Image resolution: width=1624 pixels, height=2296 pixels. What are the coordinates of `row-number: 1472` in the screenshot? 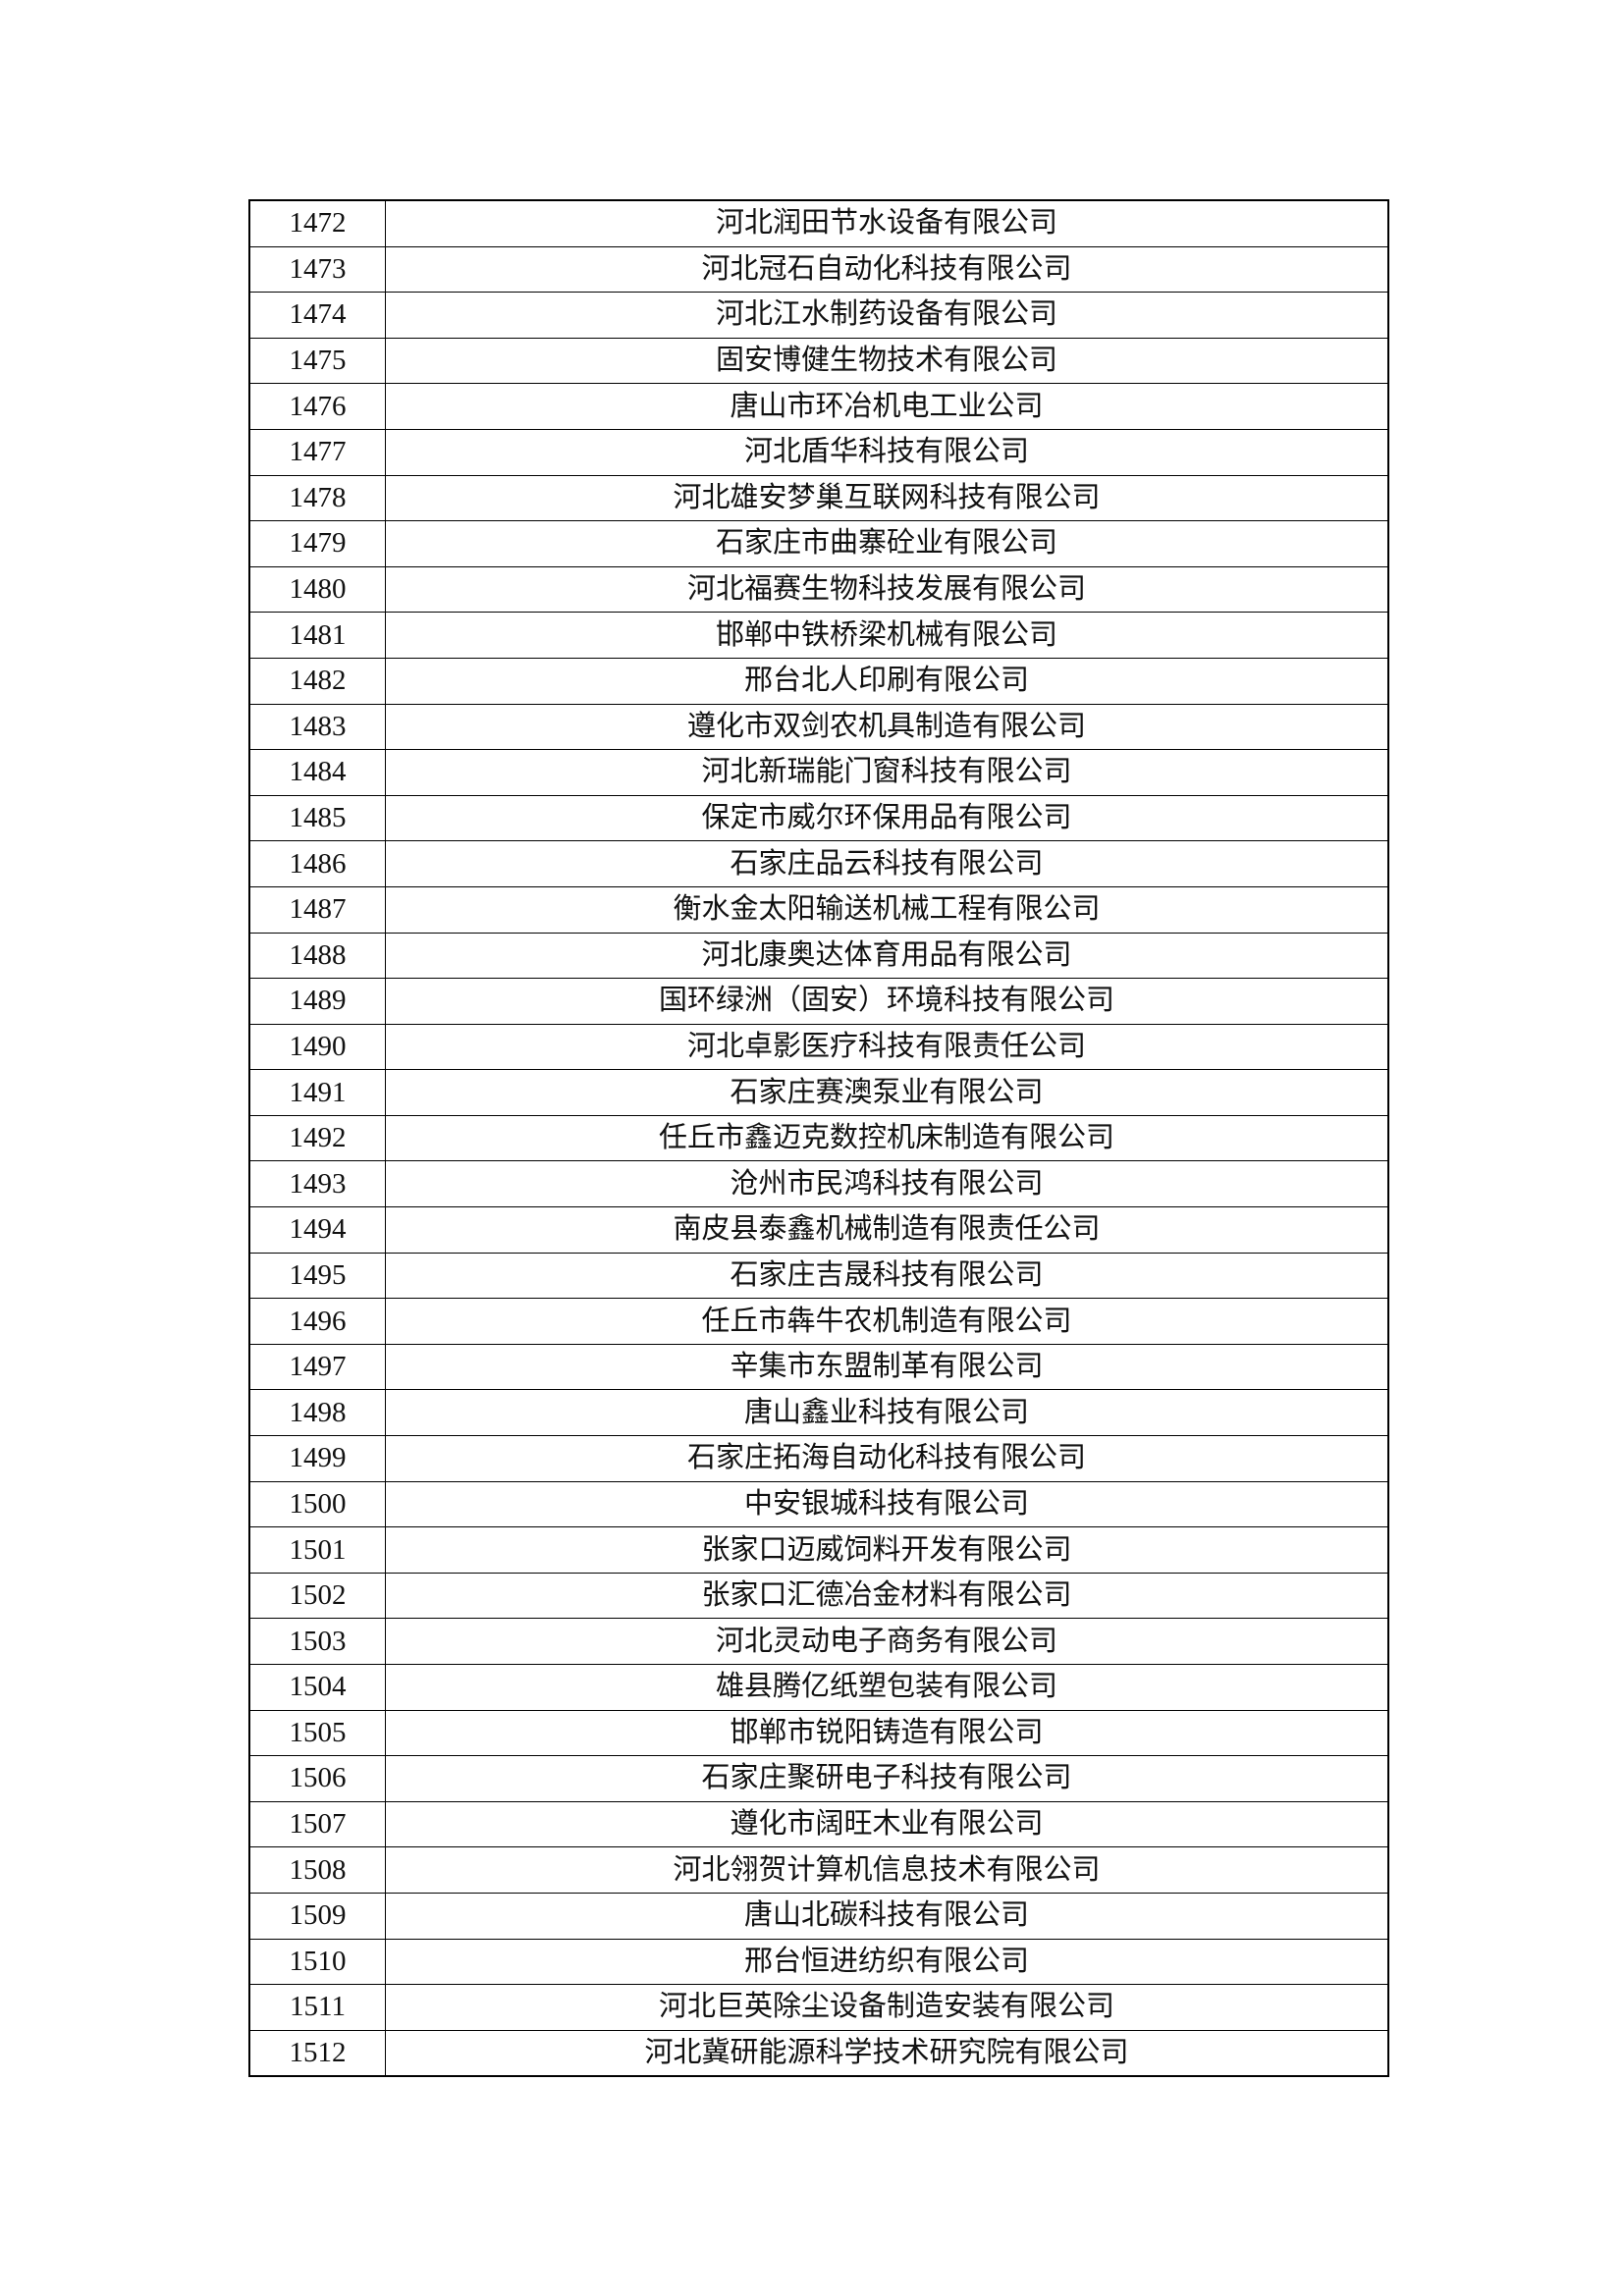 It's located at (317, 223).